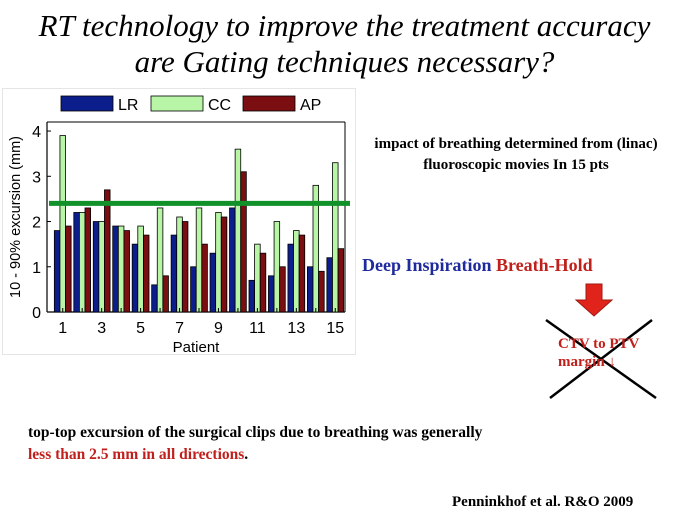  Describe the element at coordinates (177, 103) in the screenshot. I see `legend-swatch-cc` at that location.